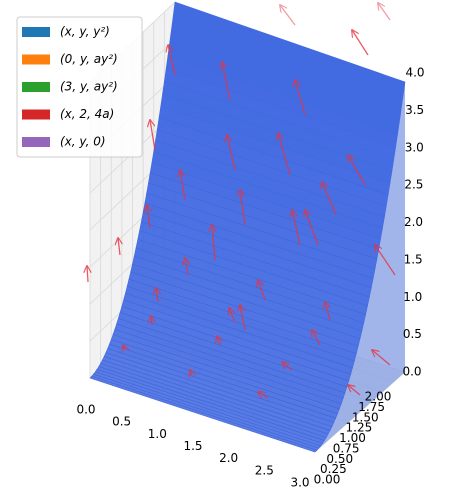 The image size is (469, 500). I want to click on z-tick-label: 2.0, so click(413, 222).